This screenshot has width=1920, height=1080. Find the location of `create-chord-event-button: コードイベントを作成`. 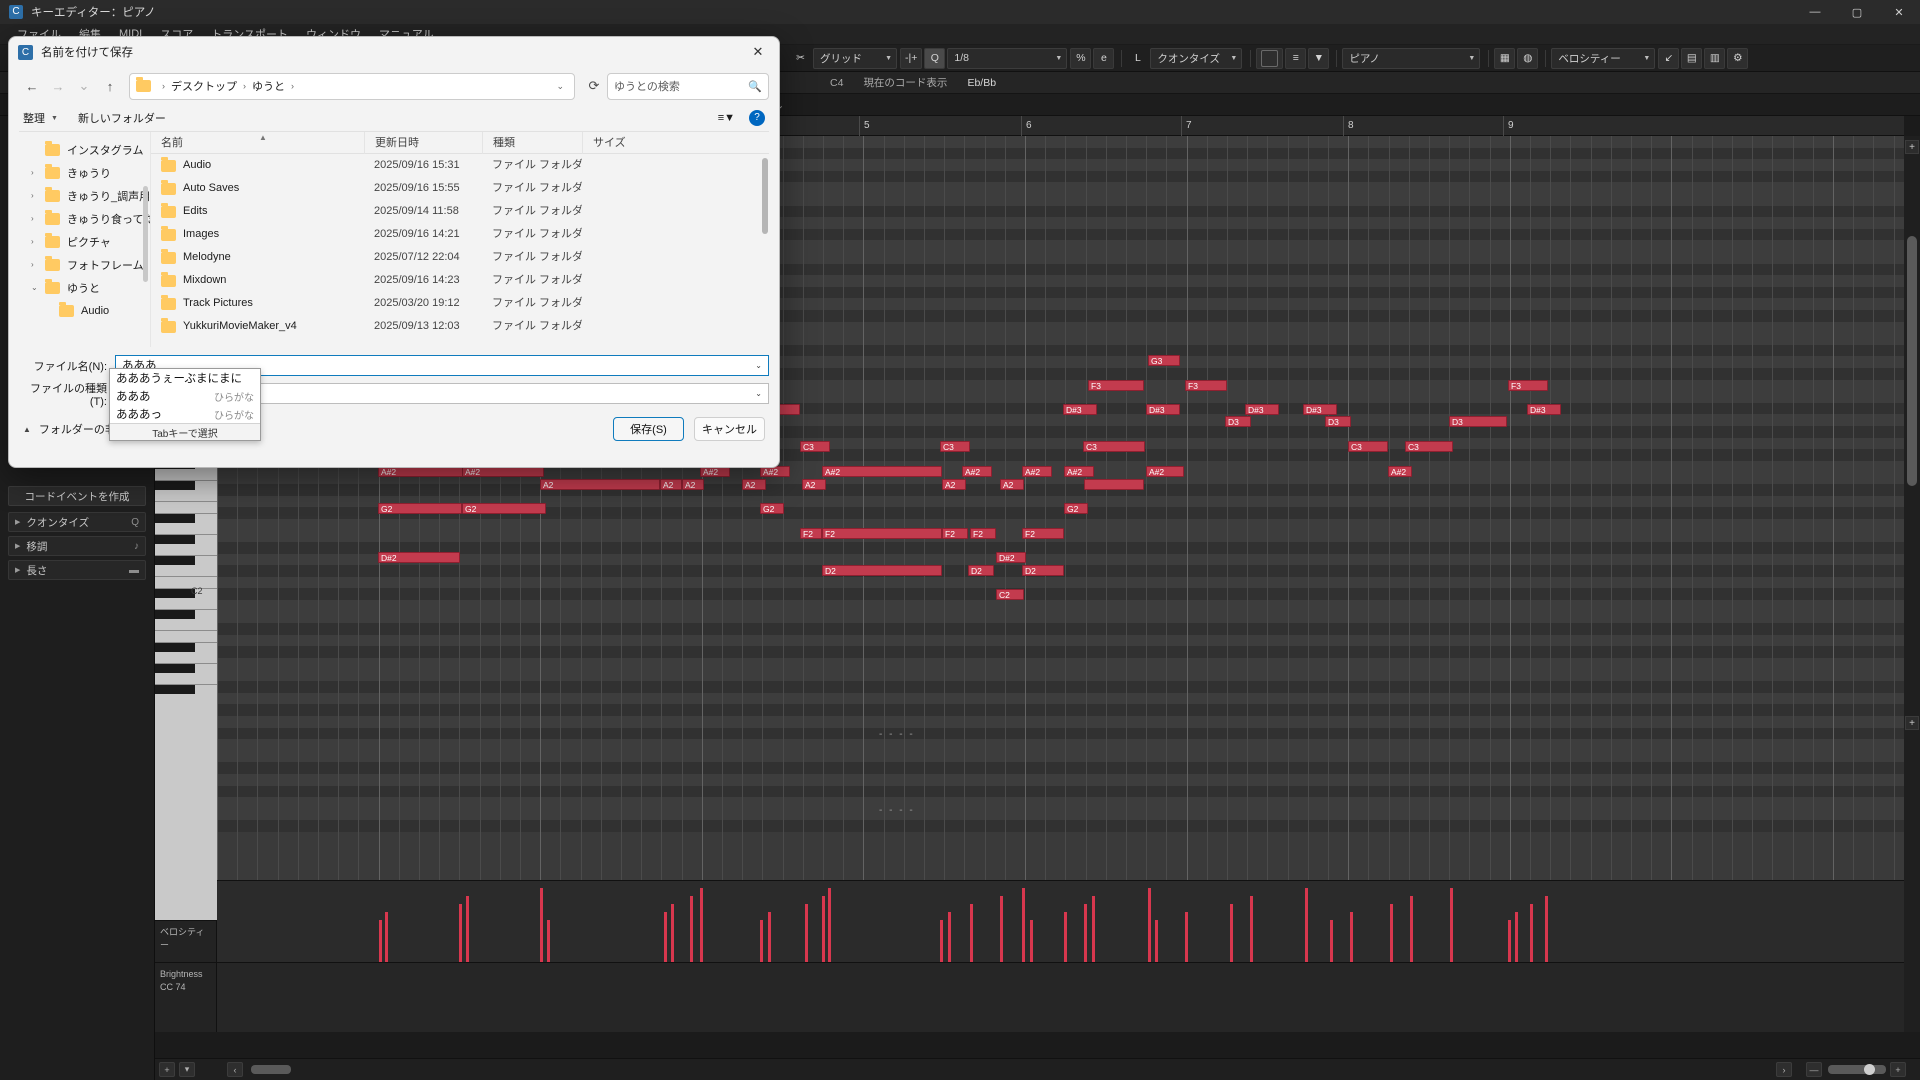

create-chord-event-button: コードイベントを作成 is located at coordinates (77, 496).